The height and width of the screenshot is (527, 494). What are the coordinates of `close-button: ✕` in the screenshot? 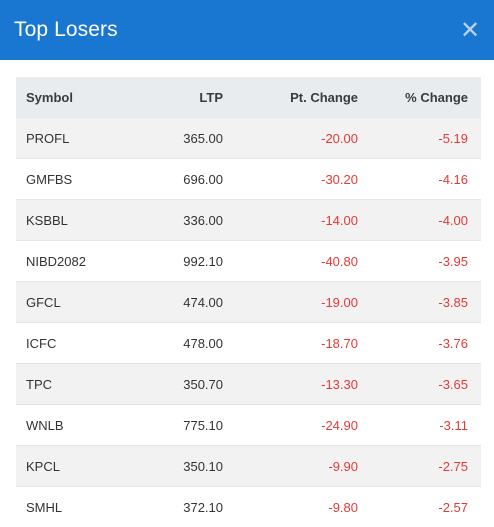 It's located at (470, 30).